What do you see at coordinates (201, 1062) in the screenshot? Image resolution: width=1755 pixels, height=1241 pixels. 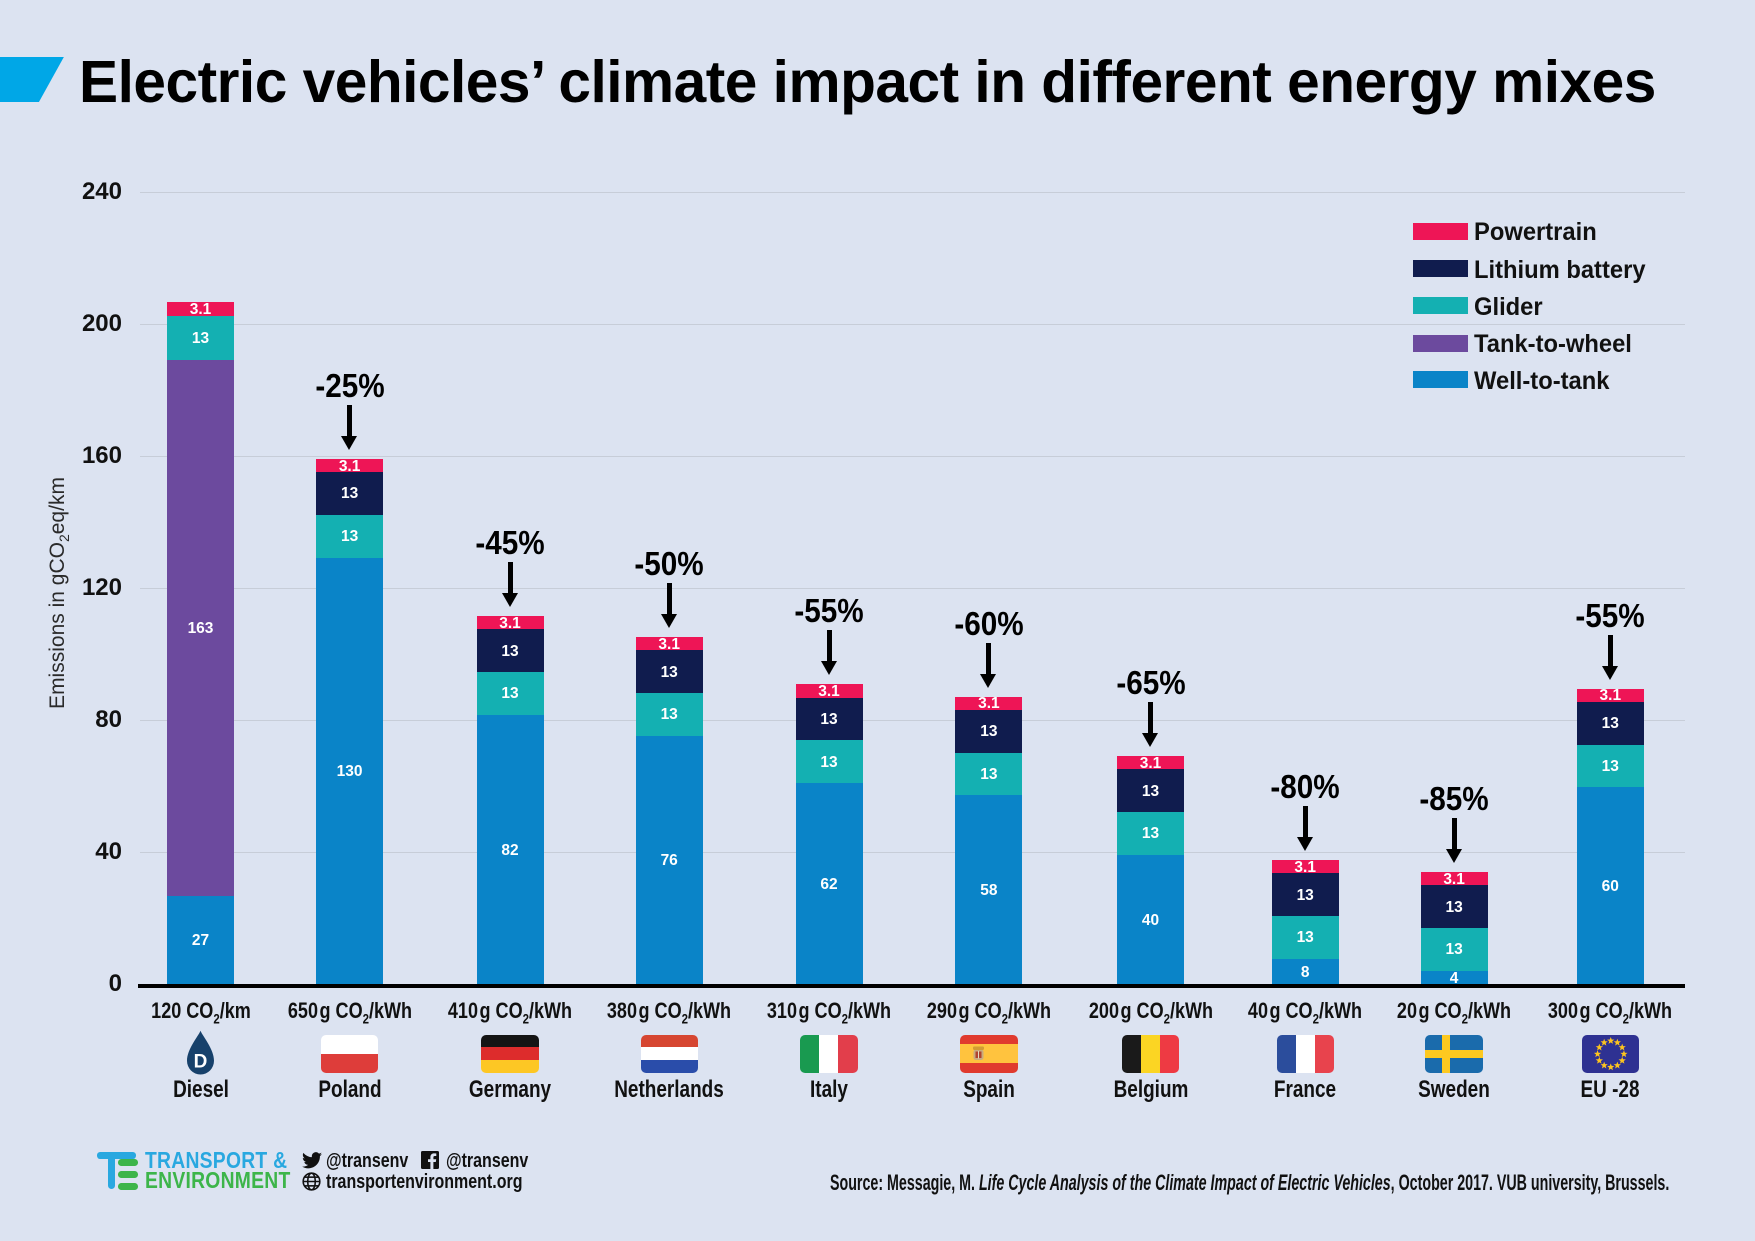 I see `svg-text: D` at bounding box center [201, 1062].